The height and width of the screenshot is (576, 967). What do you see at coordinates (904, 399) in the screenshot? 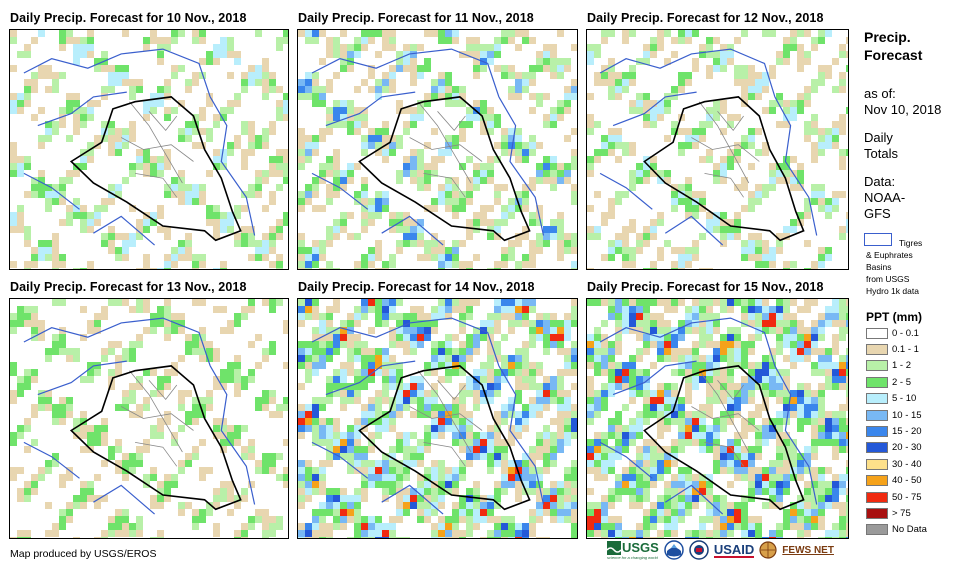
I see `legend-label: 5 - 10` at bounding box center [904, 399].